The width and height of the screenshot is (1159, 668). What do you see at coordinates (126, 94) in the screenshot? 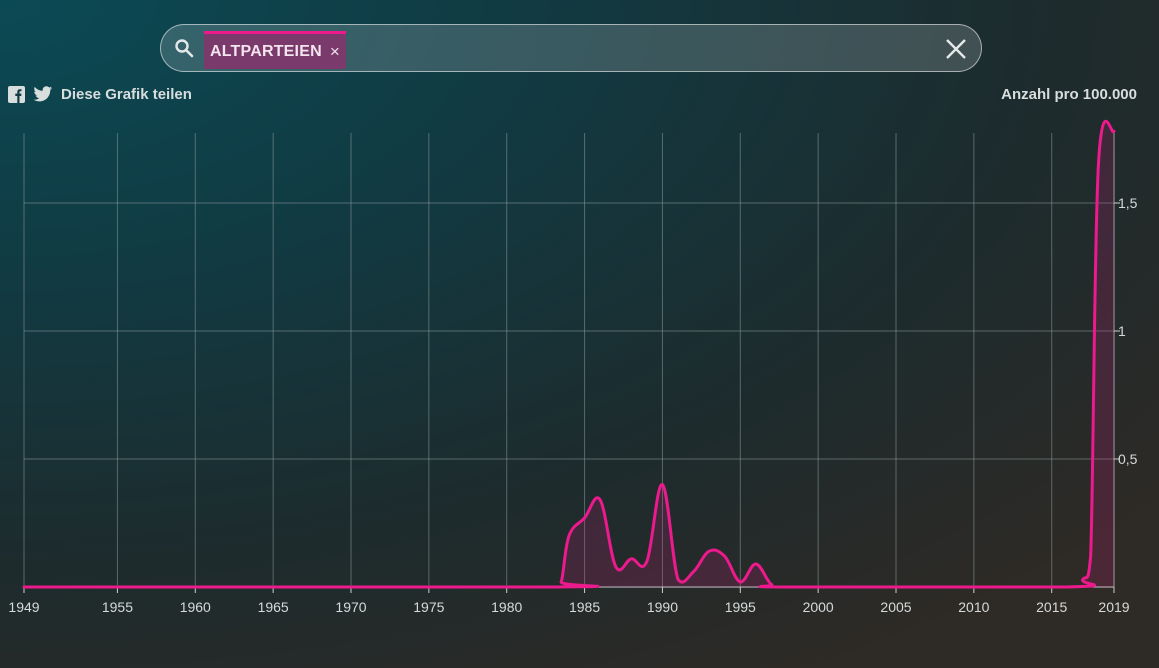
I see `share-label: Diese Grafik teilen` at bounding box center [126, 94].